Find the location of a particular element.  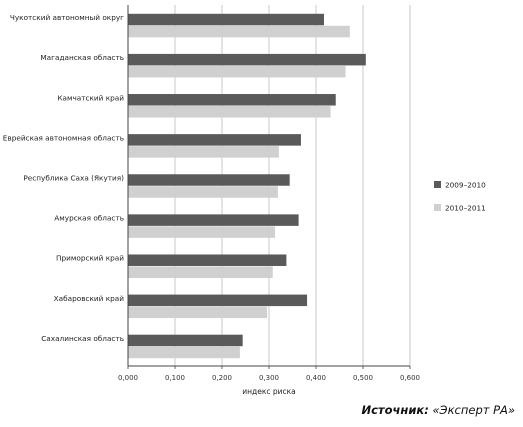

source-note: Источник: «Эксперт РА» is located at coordinates (438, 410).